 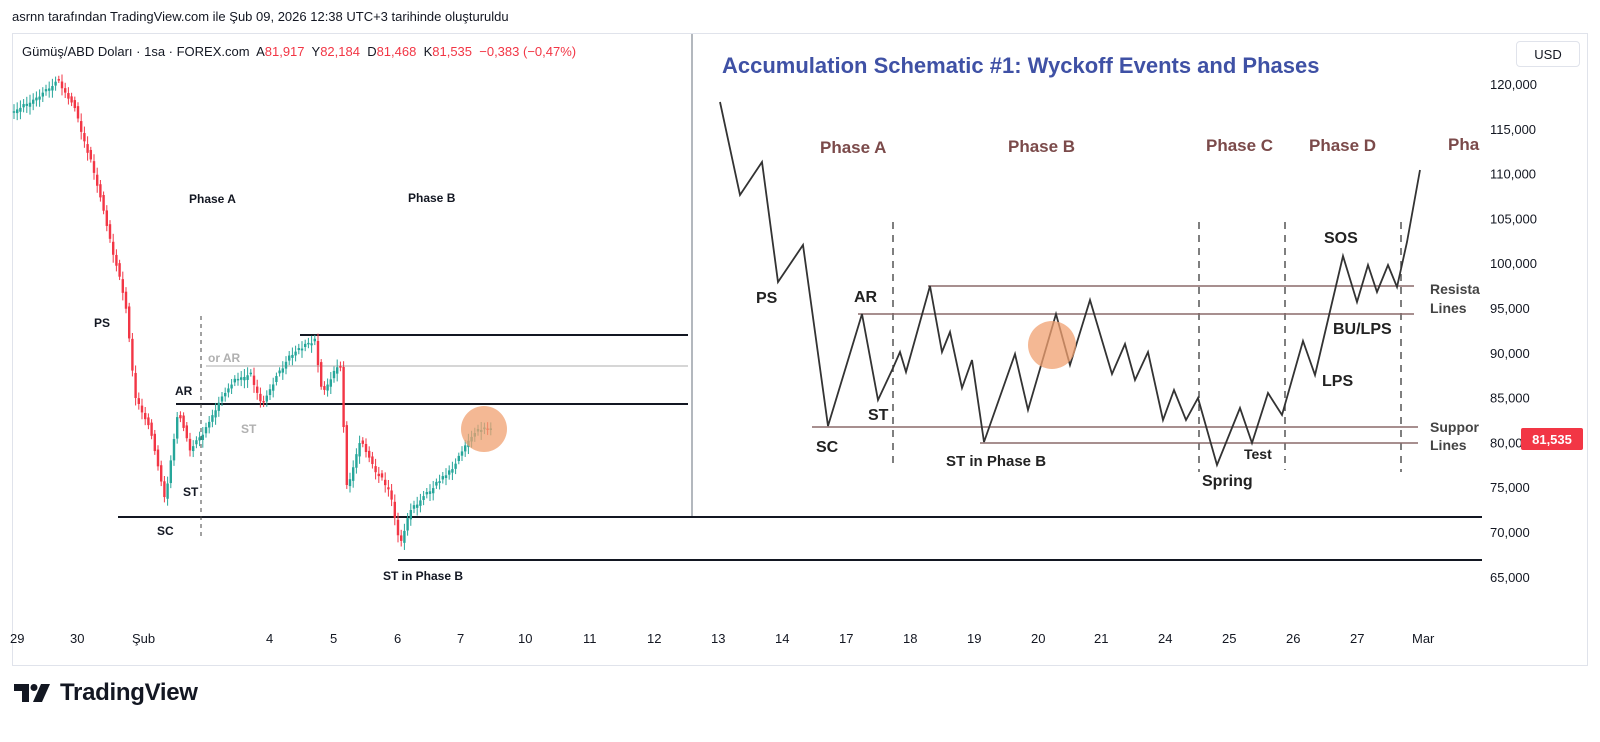 I want to click on open-label: A, so click(x=260, y=51).